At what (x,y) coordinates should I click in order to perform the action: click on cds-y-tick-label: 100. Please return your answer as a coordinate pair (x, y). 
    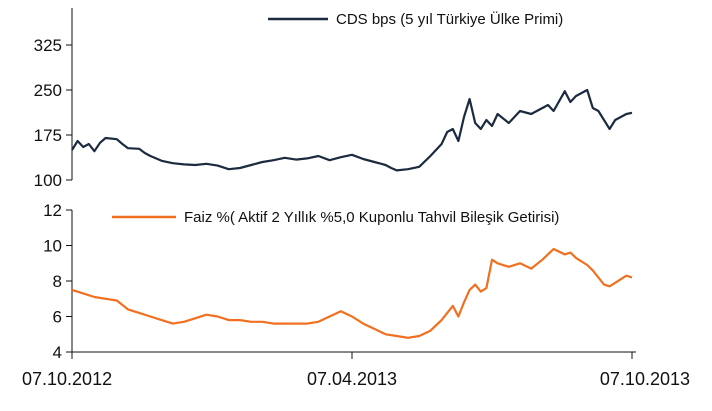
    Looking at the image, I should click on (48, 180).